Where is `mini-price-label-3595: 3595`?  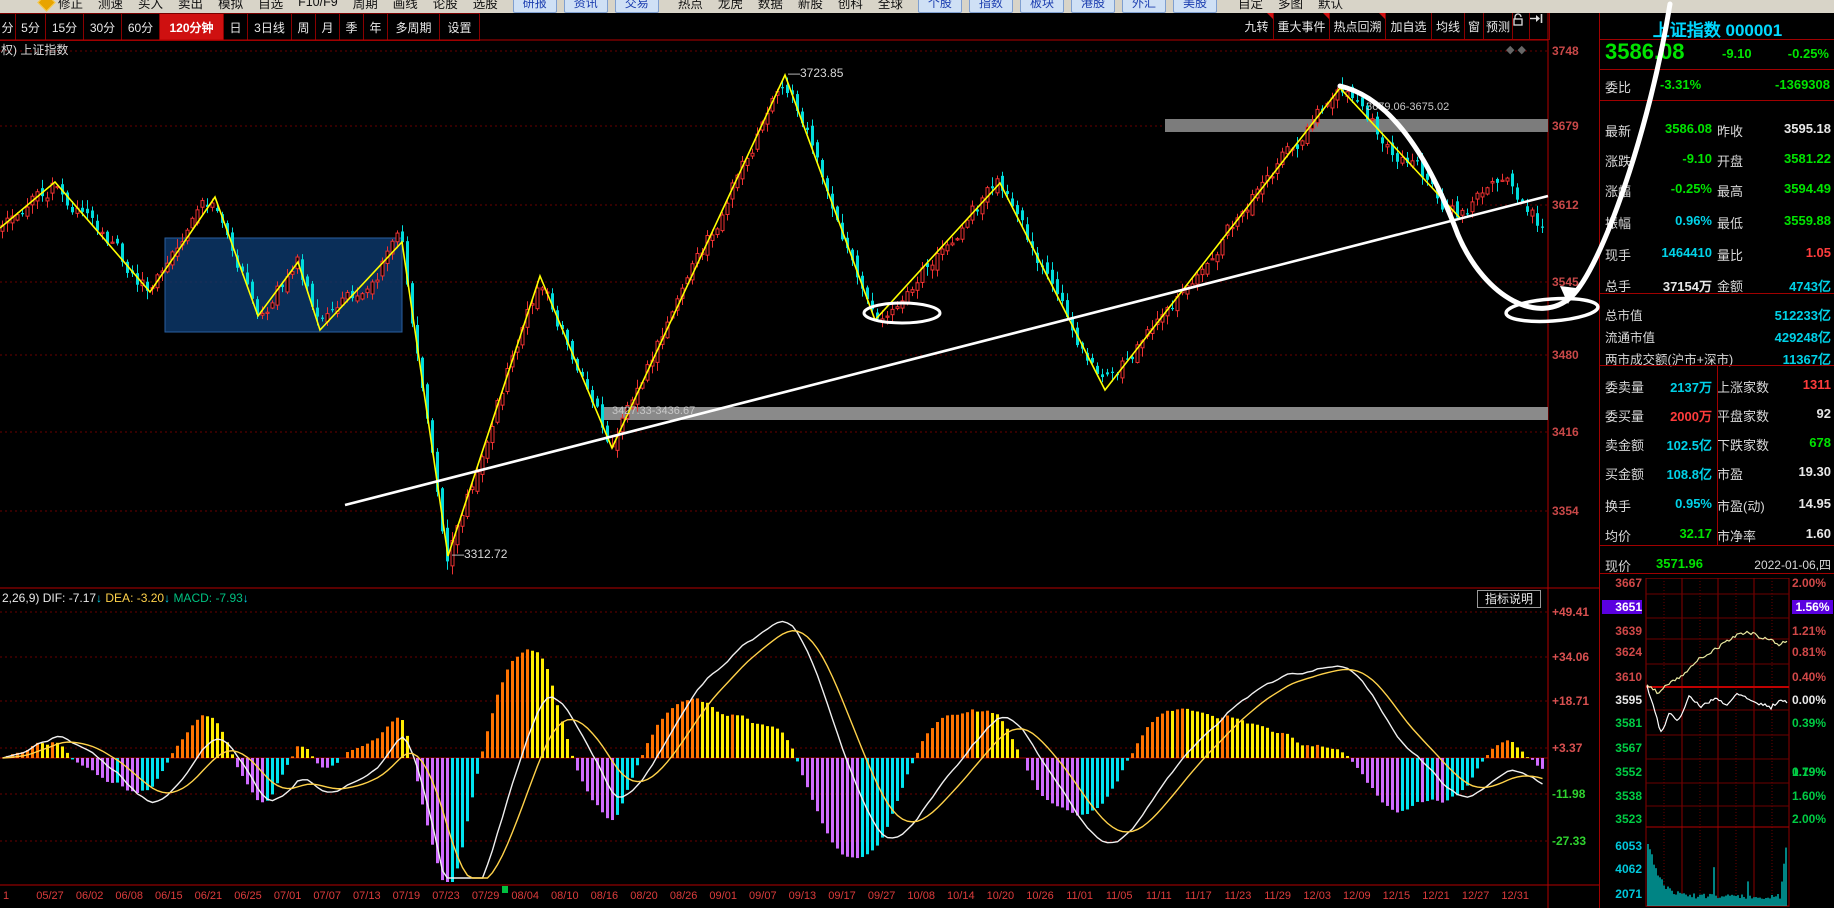
mini-price-label-3595: 3595 is located at coordinates (1628, 700).